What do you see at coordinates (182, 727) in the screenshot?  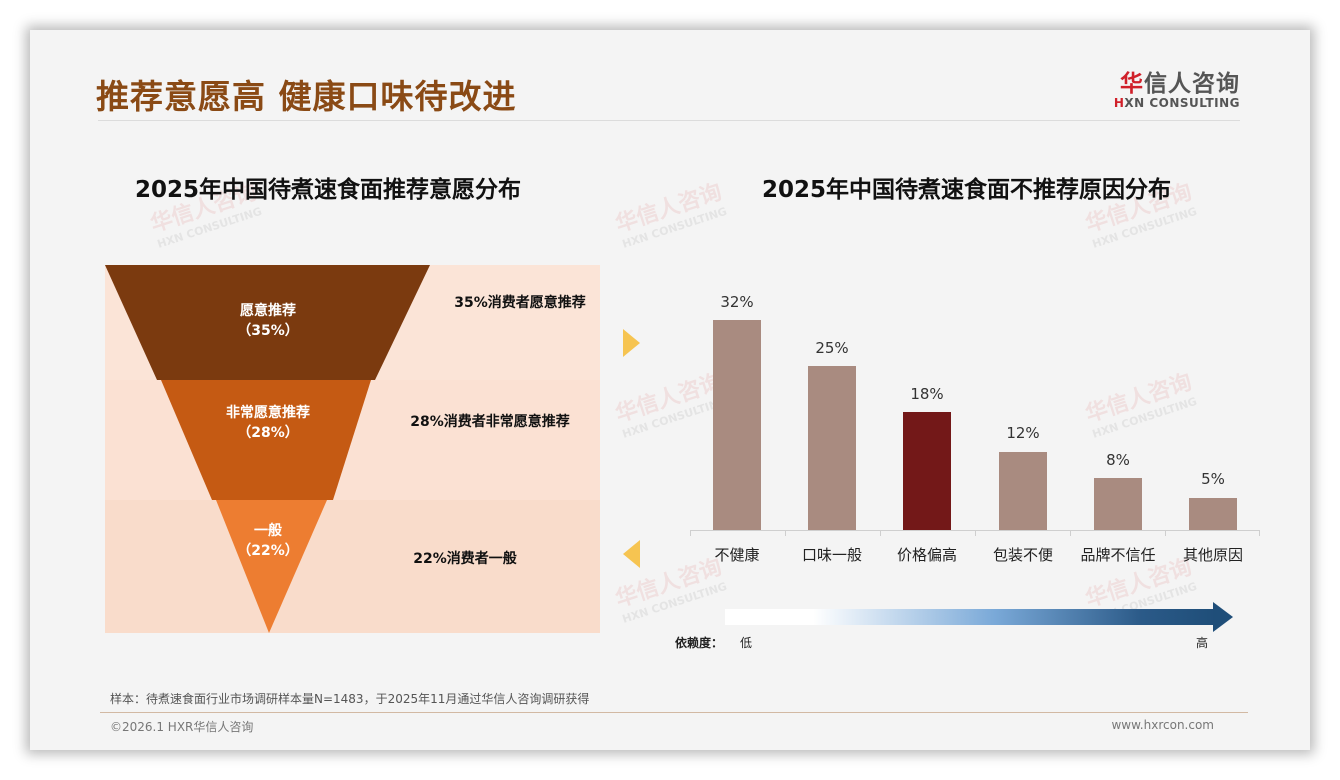 I see `copyright: ©2026.1 HXR华信人咨询` at bounding box center [182, 727].